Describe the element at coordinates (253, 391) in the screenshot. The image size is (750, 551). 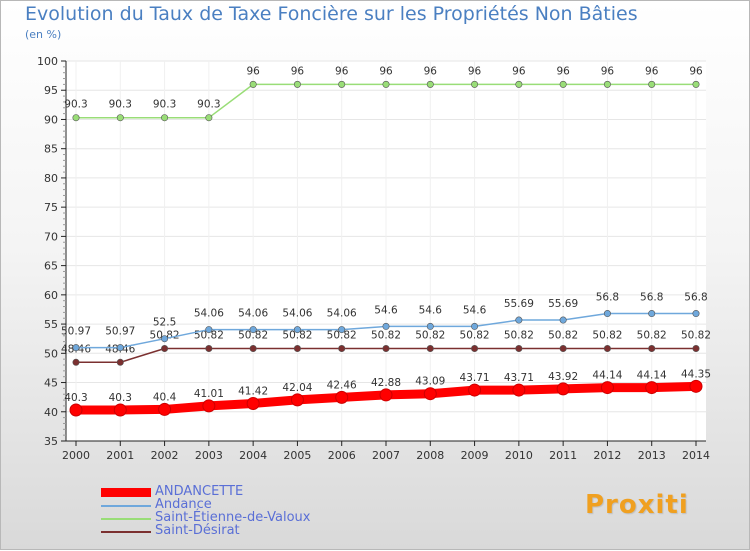
I see `data-label-andancette: 41.42` at that location.